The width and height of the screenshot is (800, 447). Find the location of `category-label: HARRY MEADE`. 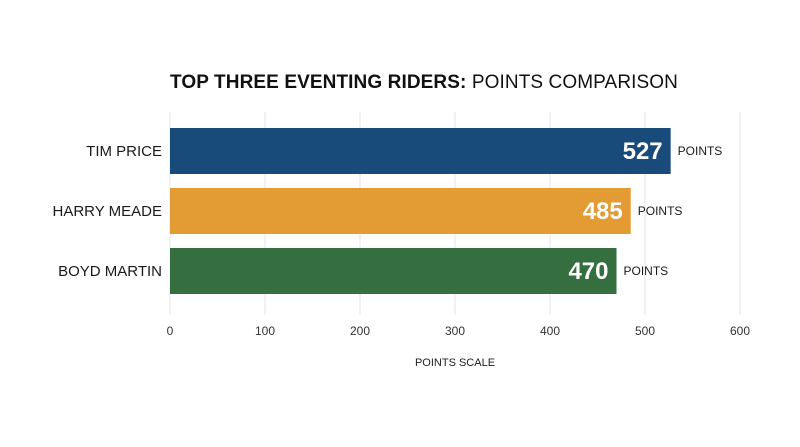

category-label: HARRY MEADE is located at coordinates (107, 211).